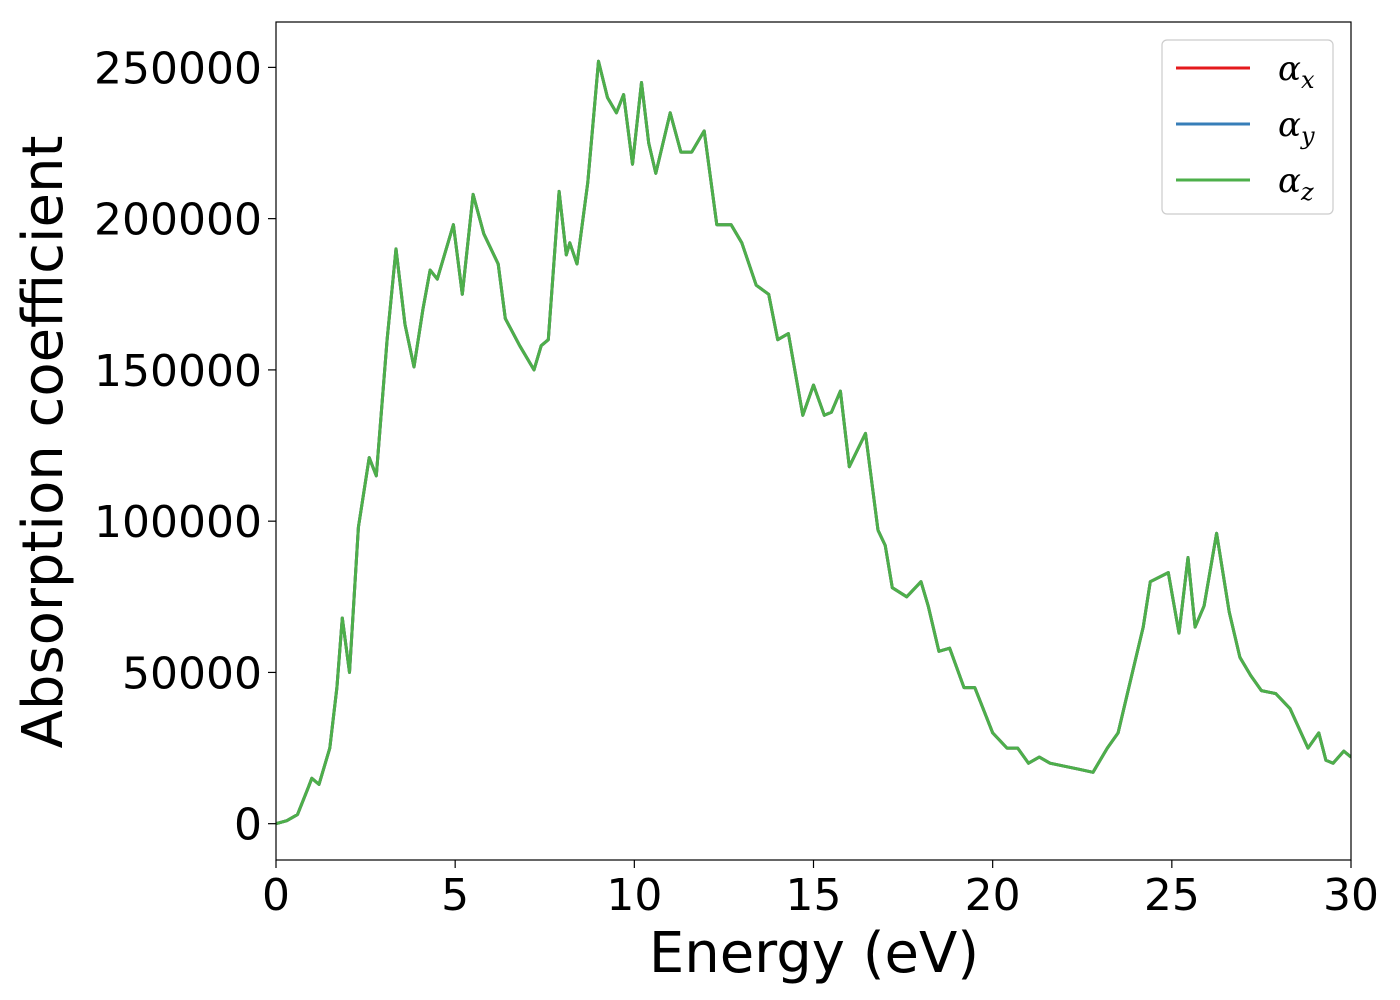 This screenshot has width=1400, height=1000. I want to click on y-tick-label: 50000, so click(192, 673).